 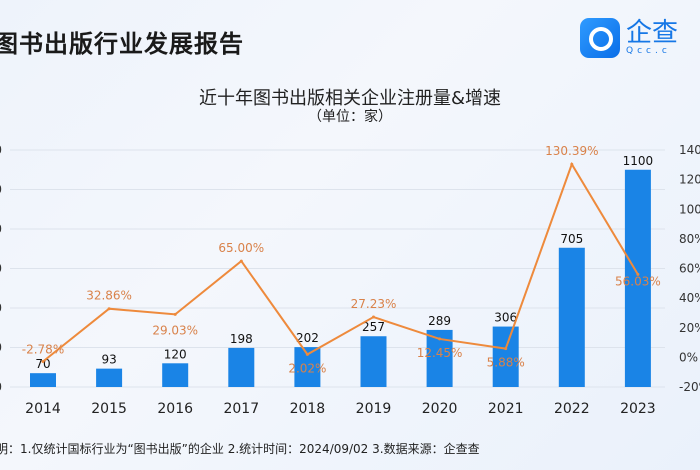 What do you see at coordinates (638, 161) in the screenshot?
I see `bar-label: 1100` at bounding box center [638, 161].